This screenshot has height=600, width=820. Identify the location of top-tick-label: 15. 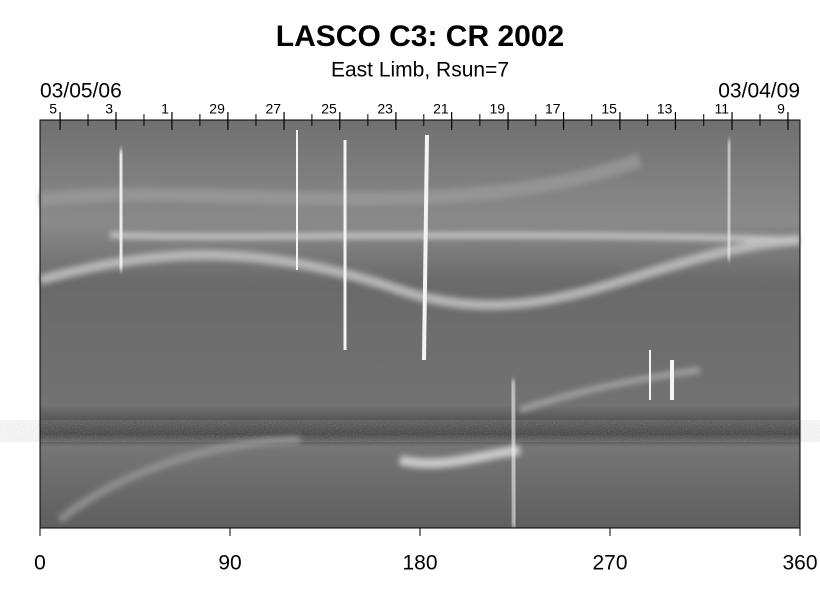
(609, 109).